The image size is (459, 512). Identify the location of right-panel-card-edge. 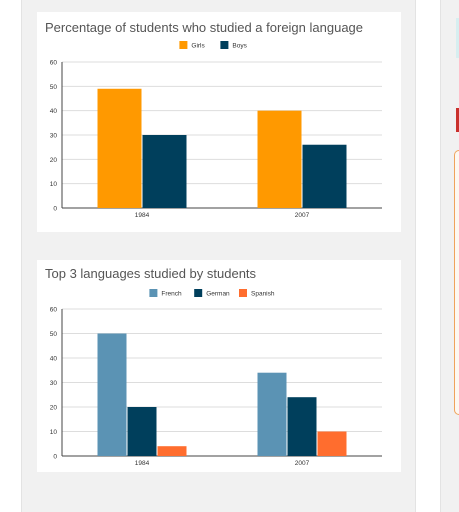
(456, 282).